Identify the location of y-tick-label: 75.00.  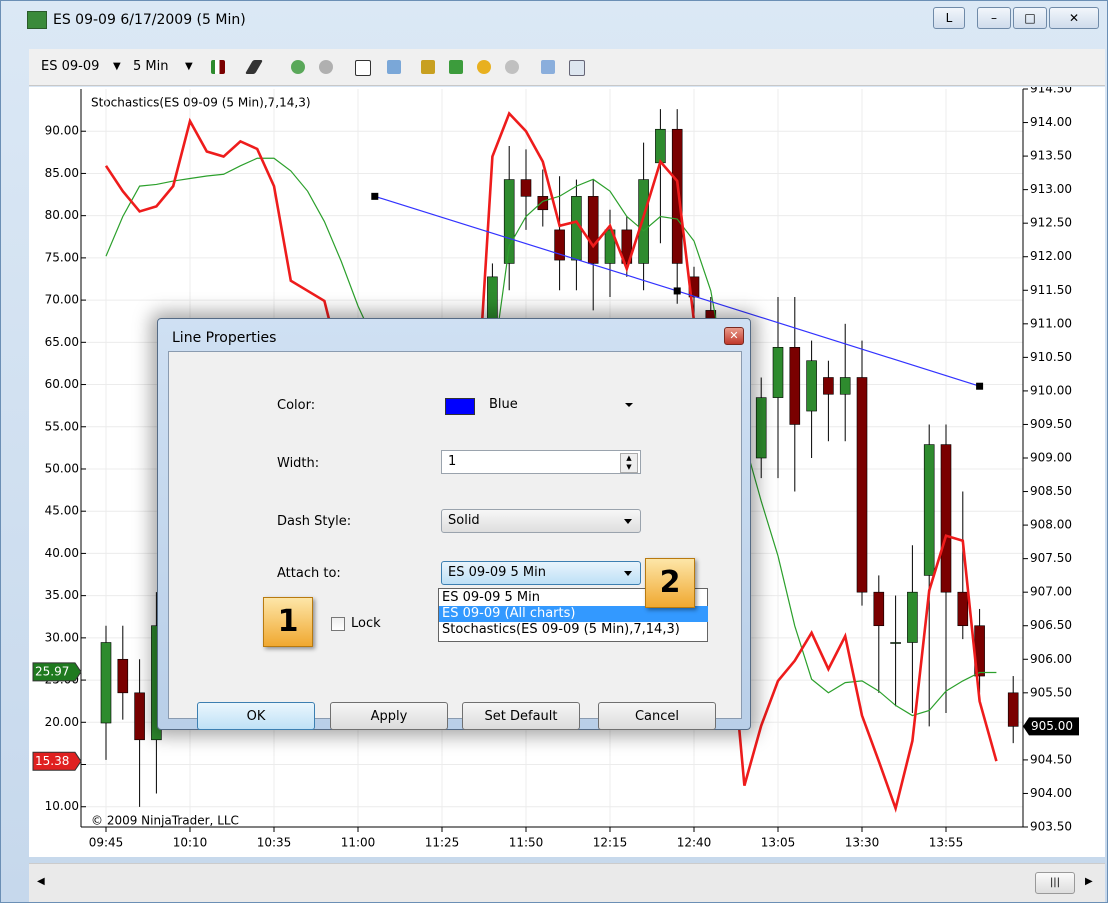
(62, 257).